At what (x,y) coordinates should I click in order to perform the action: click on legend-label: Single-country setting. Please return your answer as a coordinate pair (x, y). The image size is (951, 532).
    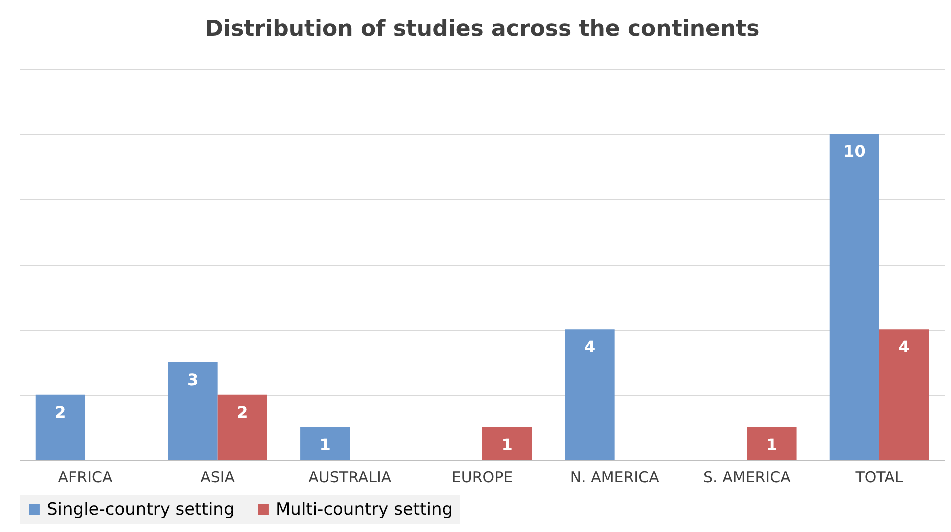
    Looking at the image, I should click on (141, 510).